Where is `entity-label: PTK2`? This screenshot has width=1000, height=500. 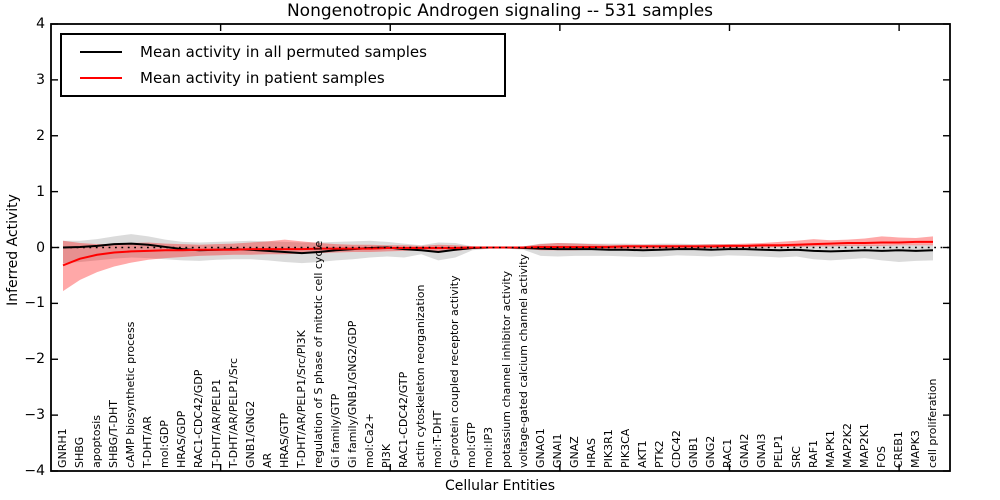
entity-label: PTK2 is located at coordinates (660, 454).